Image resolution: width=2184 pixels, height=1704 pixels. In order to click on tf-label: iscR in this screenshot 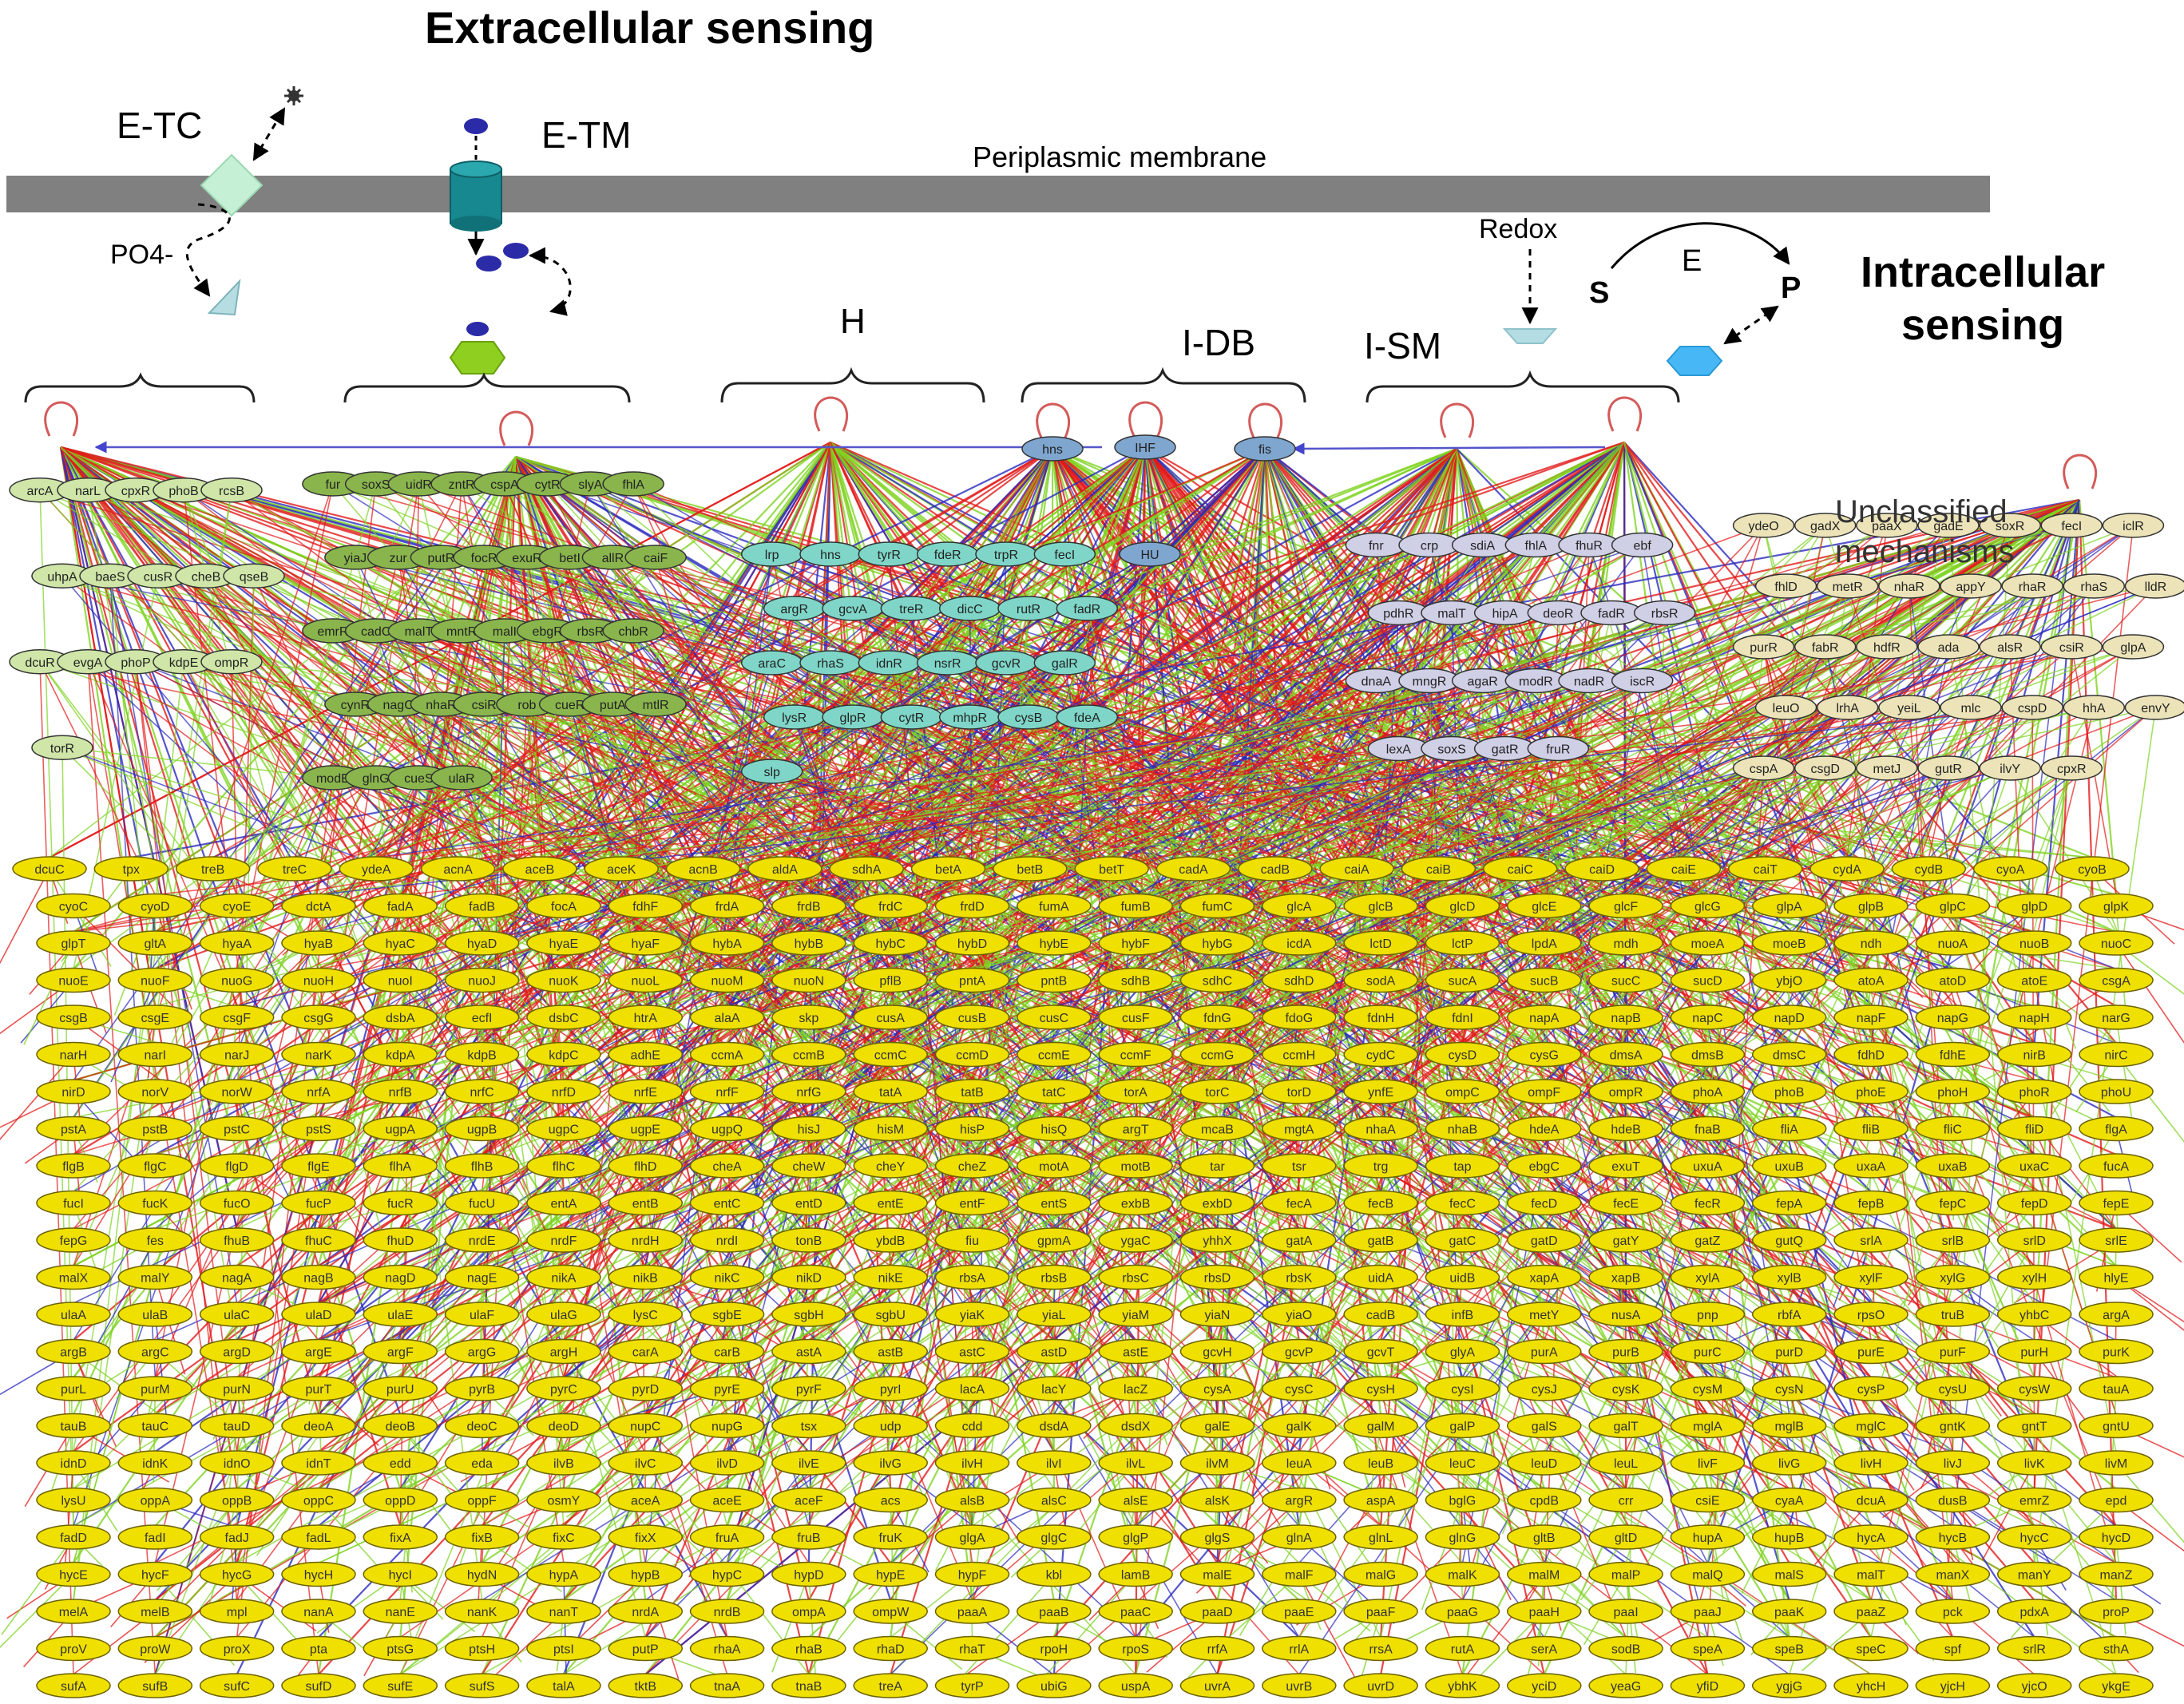, I will do `click(1642, 682)`.